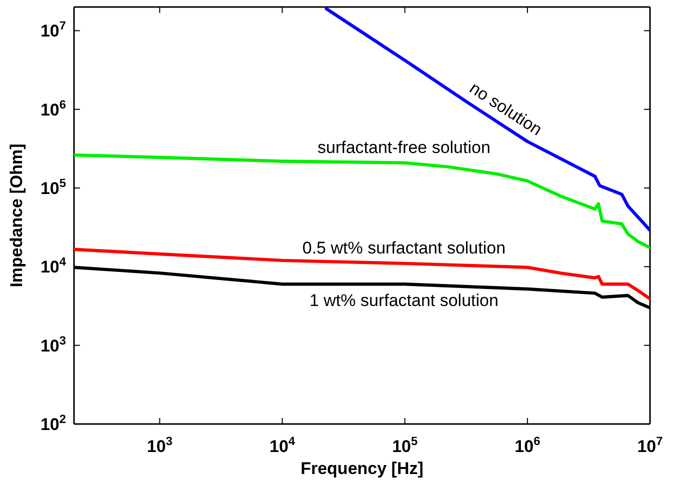  Describe the element at coordinates (405, 445) in the screenshot. I see `x-tick-label: 10$^{5}$` at that location.